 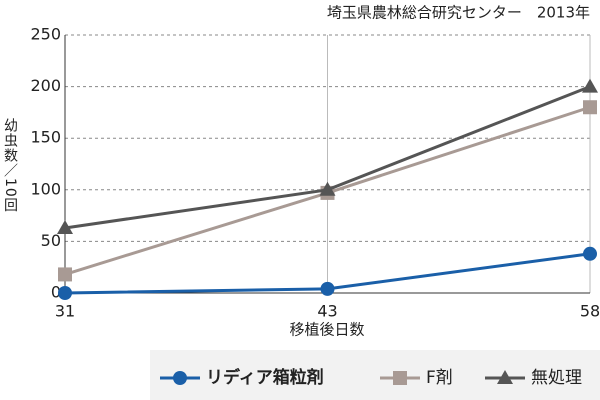 What do you see at coordinates (56, 292) in the screenshot?
I see `y-tick-label: 0` at bounding box center [56, 292].